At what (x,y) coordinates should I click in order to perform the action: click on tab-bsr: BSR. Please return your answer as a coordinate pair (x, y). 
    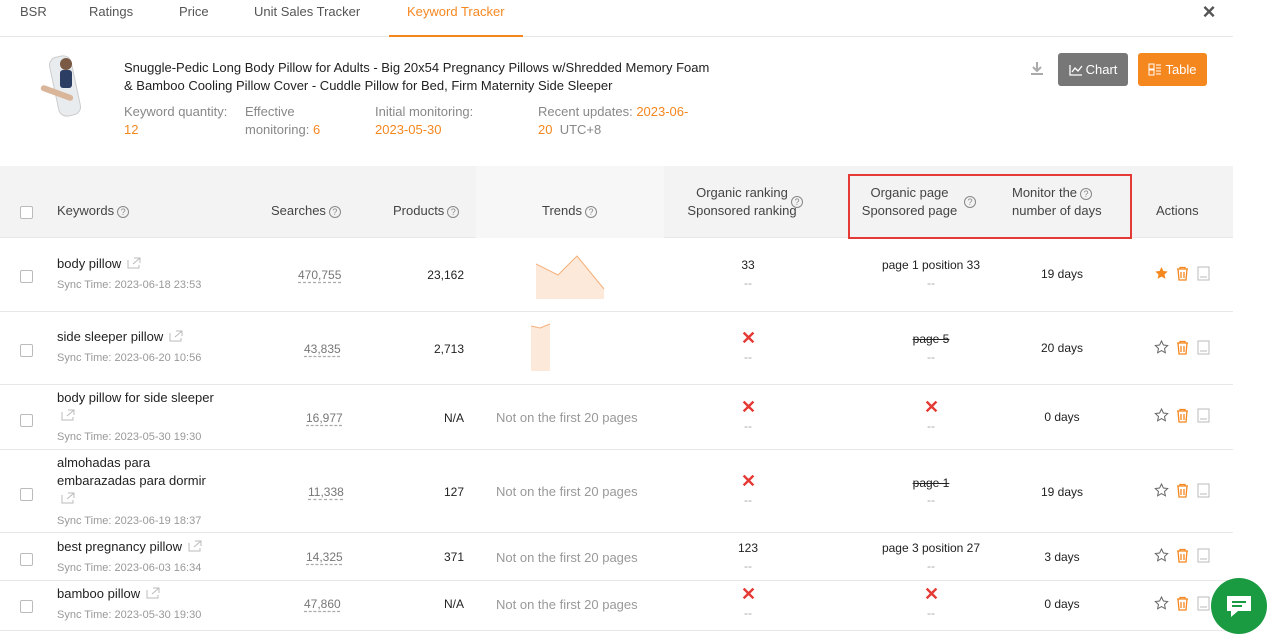
    Looking at the image, I should click on (33, 11).